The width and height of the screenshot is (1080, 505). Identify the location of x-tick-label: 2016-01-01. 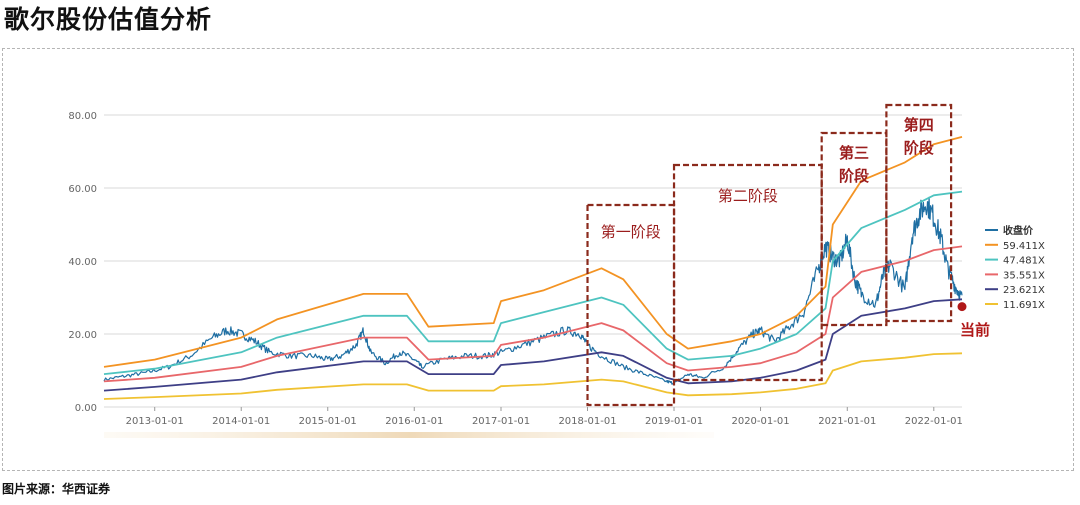
(414, 421).